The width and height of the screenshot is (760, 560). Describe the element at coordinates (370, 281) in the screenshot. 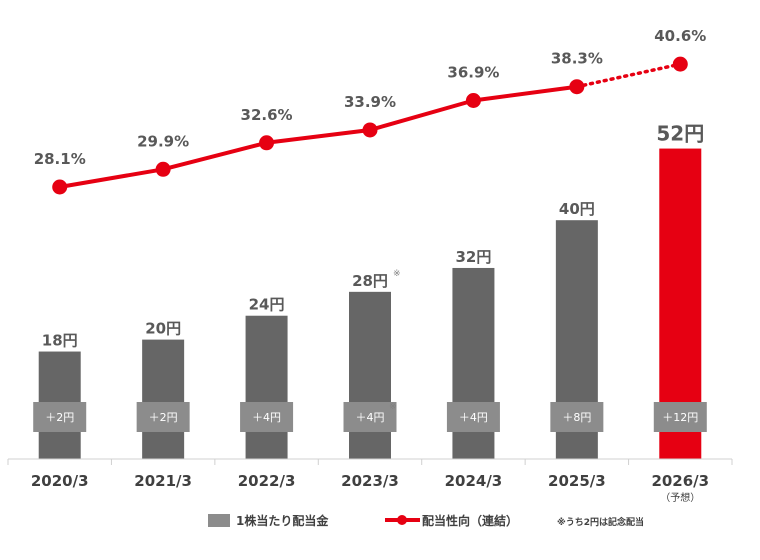

I see `bar-value-label: 28円` at that location.